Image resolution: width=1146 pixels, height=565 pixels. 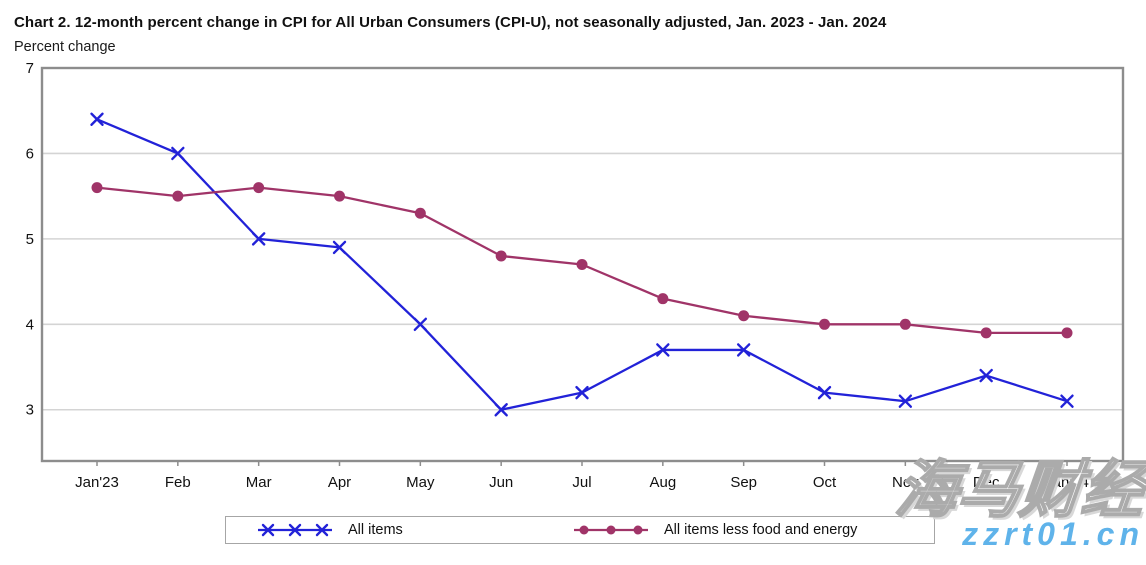 What do you see at coordinates (30, 324) in the screenshot?
I see `y-axis-tick-label: 4` at bounding box center [30, 324].